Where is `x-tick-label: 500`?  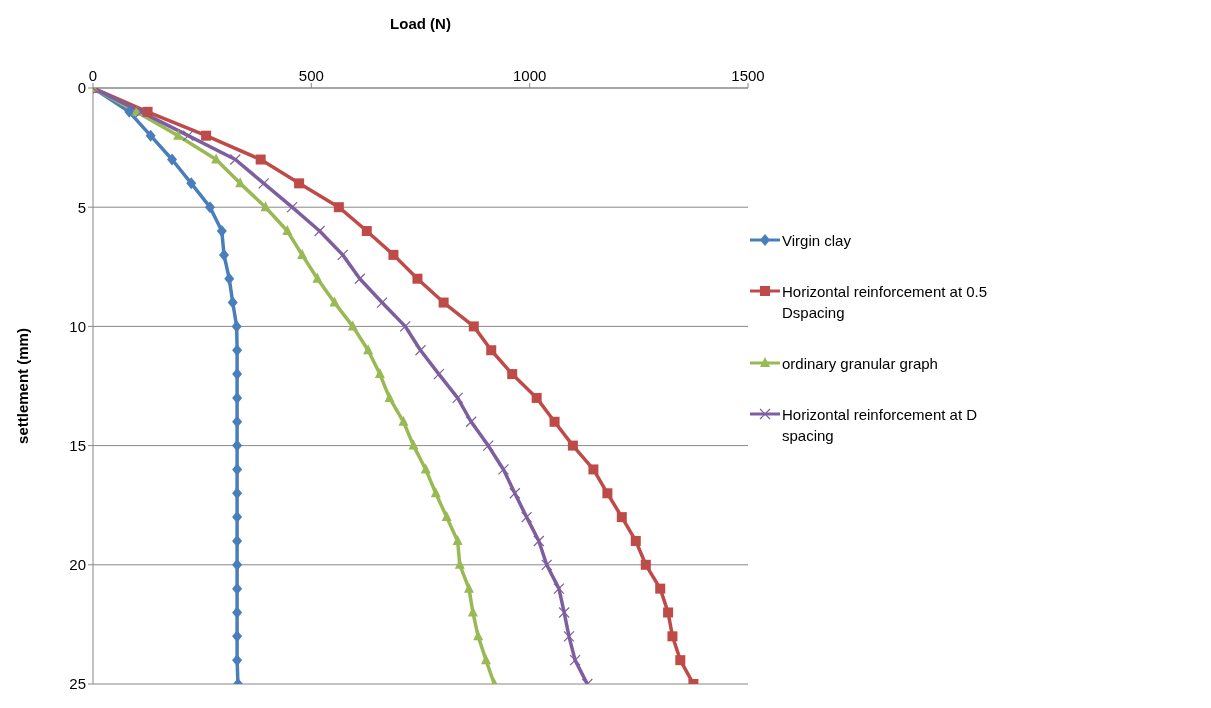
x-tick-label: 500 is located at coordinates (311, 75).